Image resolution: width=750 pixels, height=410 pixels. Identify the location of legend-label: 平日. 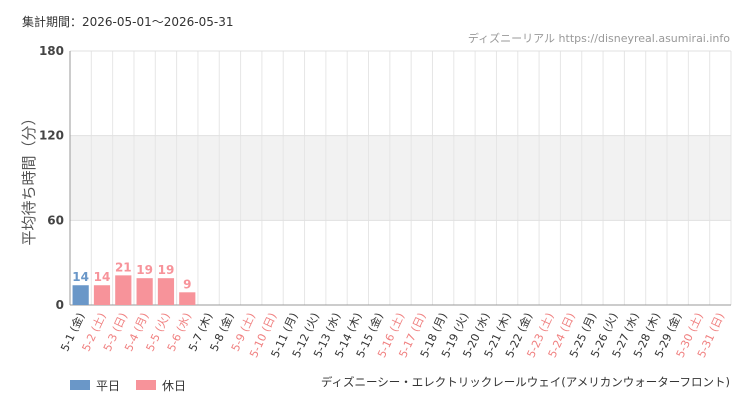
(108, 386).